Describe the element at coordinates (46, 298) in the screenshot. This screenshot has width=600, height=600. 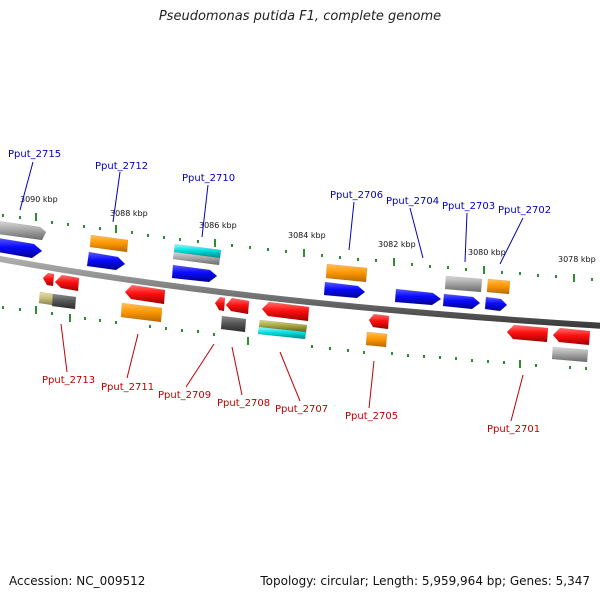
I see `gene-feature-khaki` at that location.